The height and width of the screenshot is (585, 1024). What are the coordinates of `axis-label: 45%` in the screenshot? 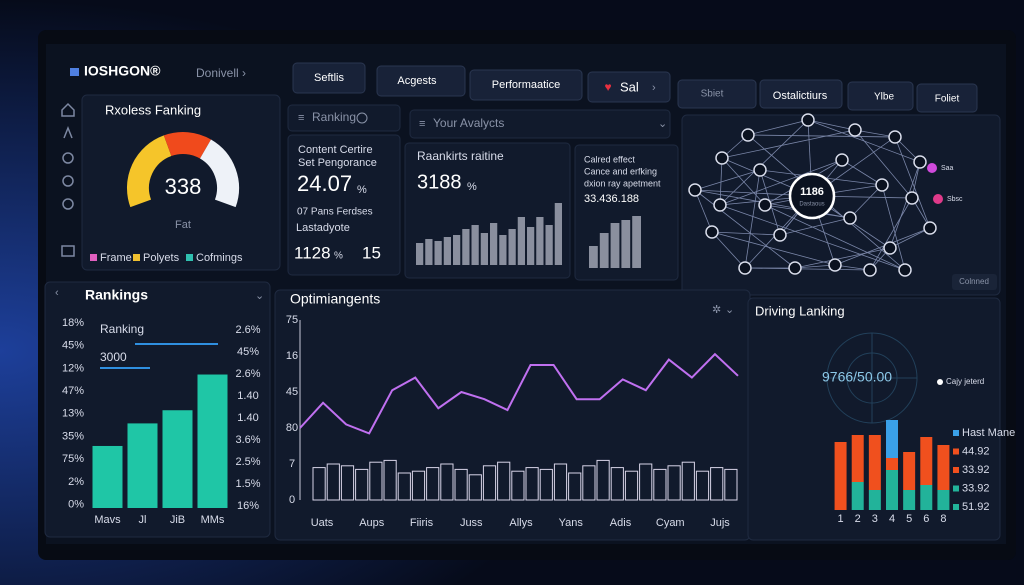 It's located at (248, 352).